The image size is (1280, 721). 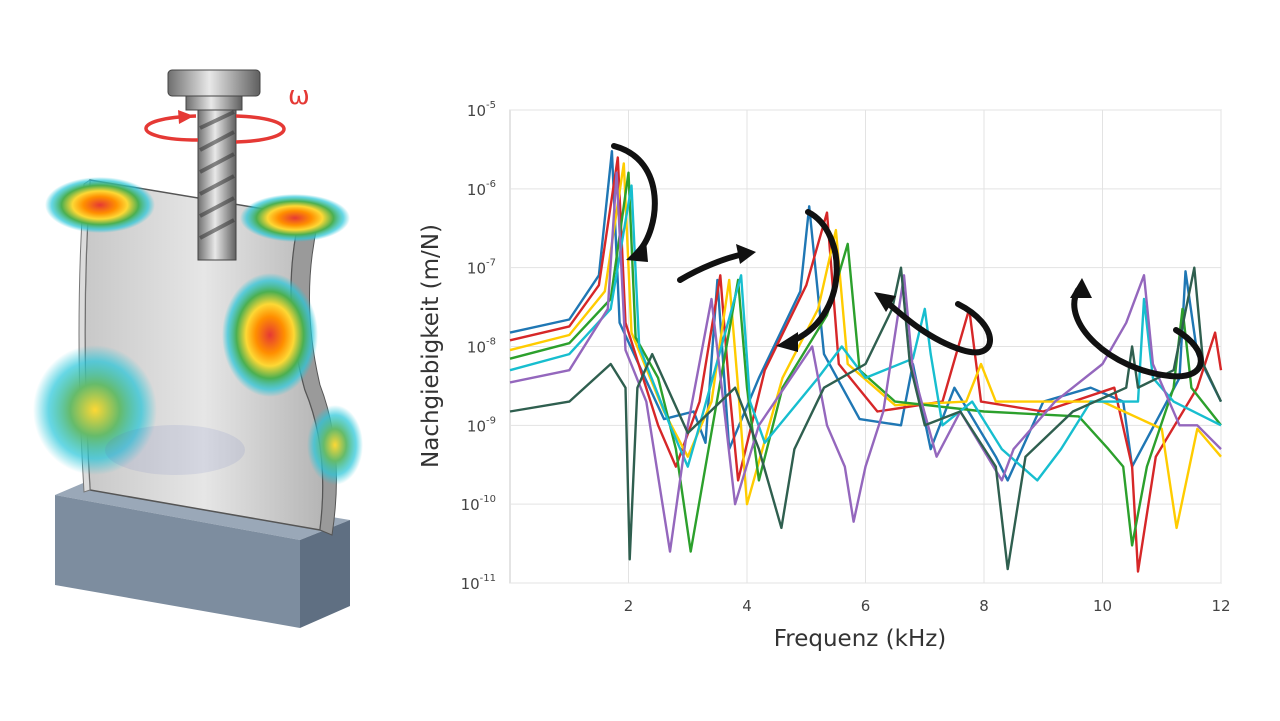 I want to click on x-tick-label: 8, so click(x=984, y=606).